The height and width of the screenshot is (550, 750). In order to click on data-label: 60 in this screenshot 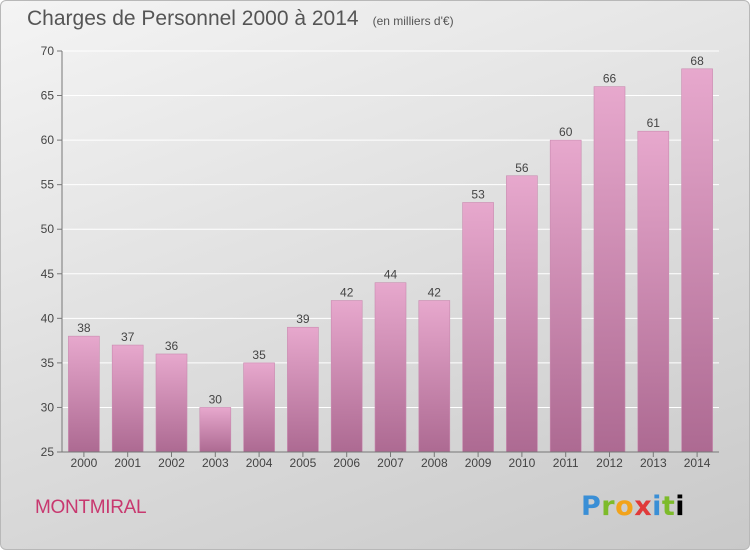, I will do `click(566, 132)`.